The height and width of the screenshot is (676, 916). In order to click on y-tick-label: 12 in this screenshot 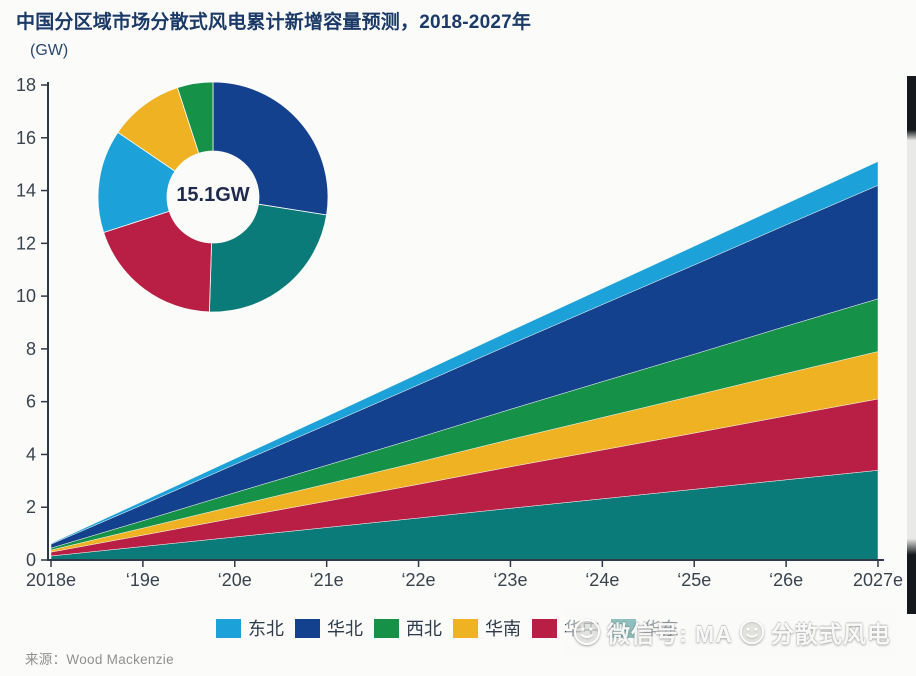, I will do `click(26, 243)`.